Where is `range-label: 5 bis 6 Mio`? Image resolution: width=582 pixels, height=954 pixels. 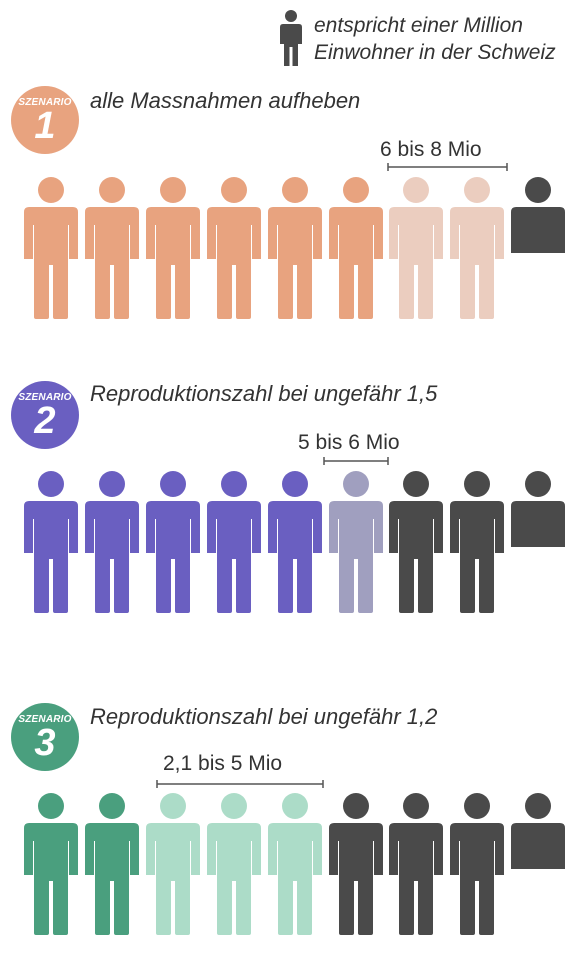 range-label: 5 bis 6 Mio is located at coordinates (349, 442).